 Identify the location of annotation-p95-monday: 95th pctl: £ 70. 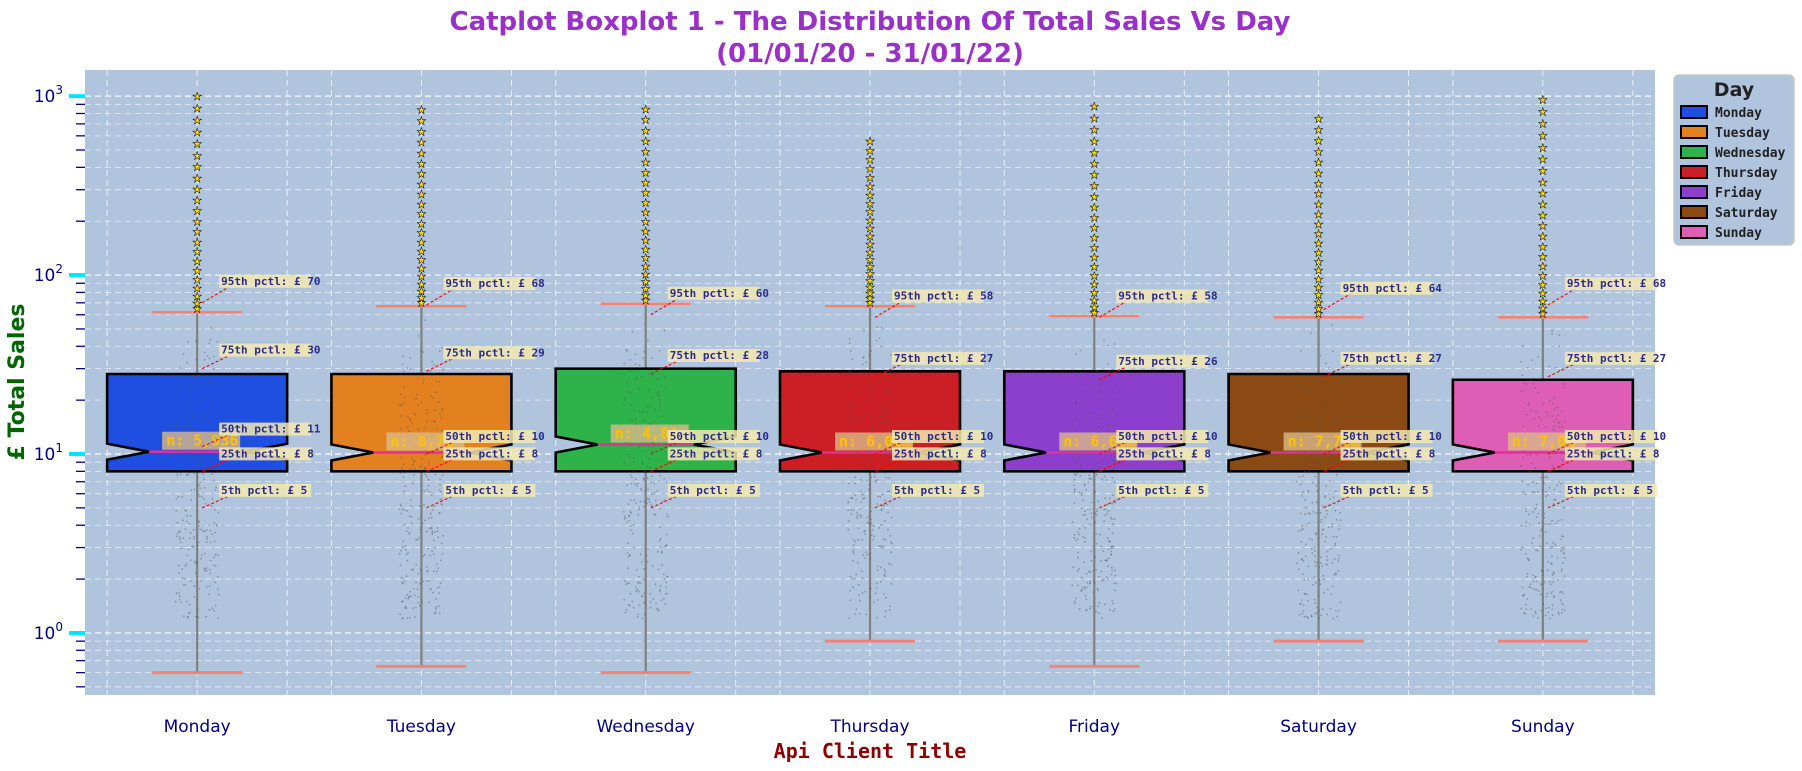
(270, 281).